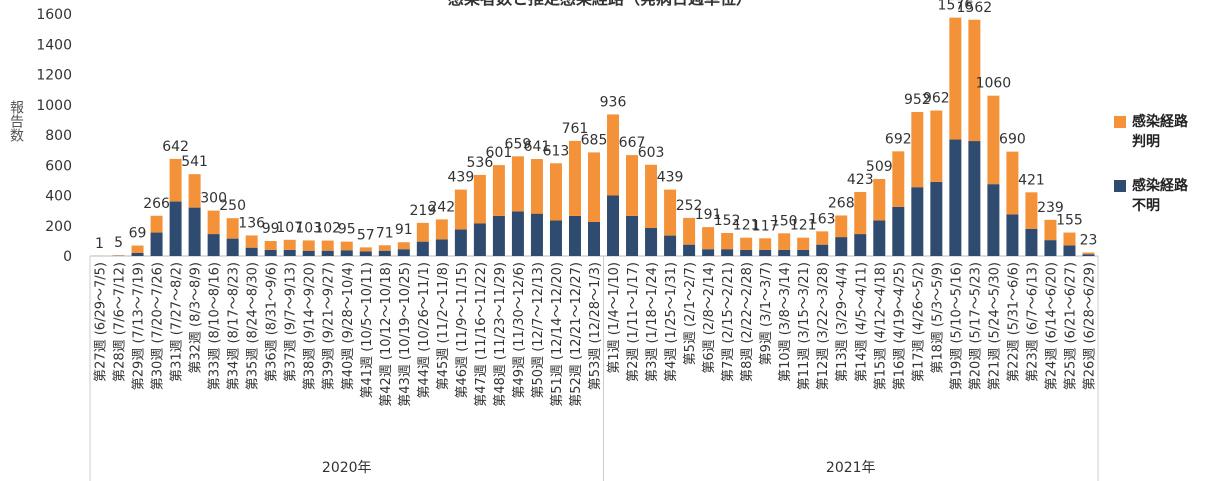  What do you see at coordinates (538, 330) in the screenshot?
I see `x-tick-label: 第50週 (12/7～12/13)` at bounding box center [538, 330].